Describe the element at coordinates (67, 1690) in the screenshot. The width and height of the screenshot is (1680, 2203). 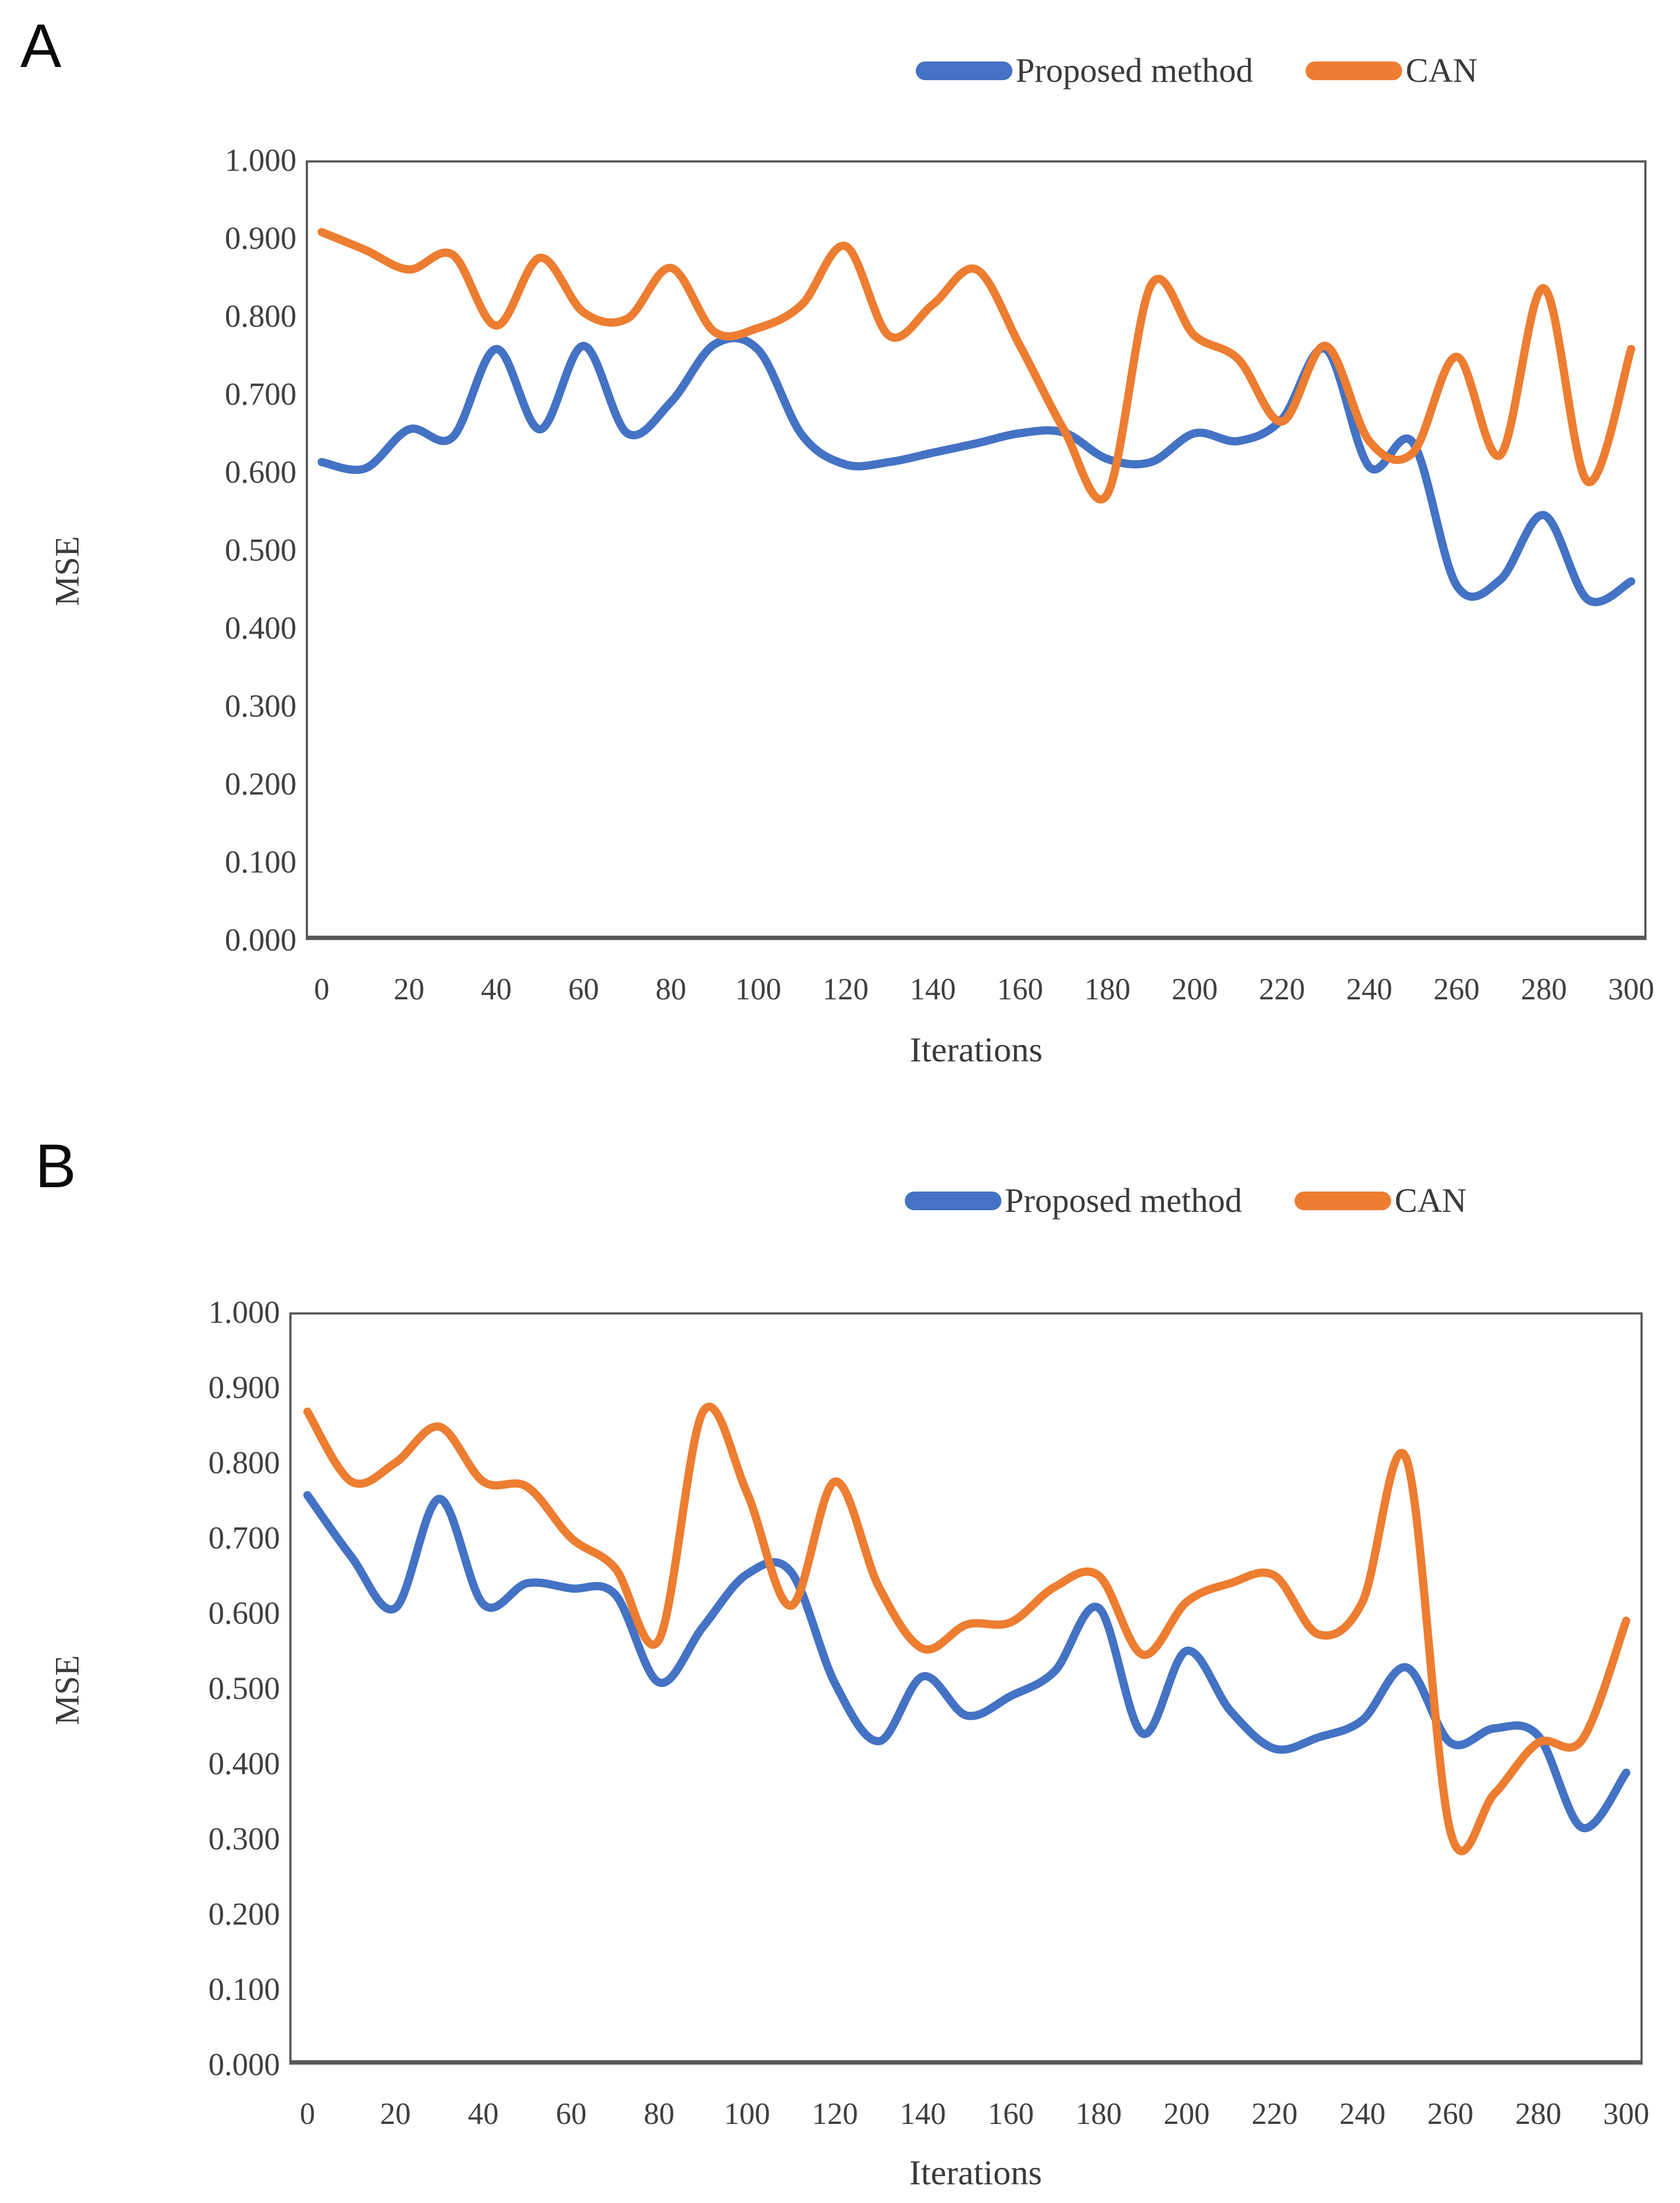
I see `panel-b-y-axis-title: MSE` at that location.